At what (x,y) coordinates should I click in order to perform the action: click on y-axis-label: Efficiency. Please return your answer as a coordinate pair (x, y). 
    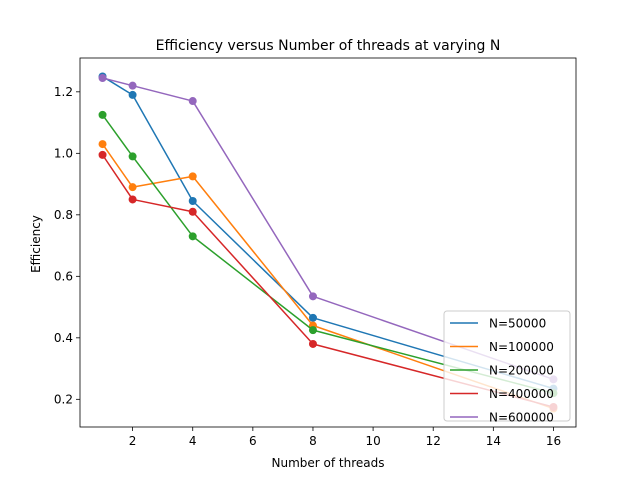
    Looking at the image, I should click on (36, 244).